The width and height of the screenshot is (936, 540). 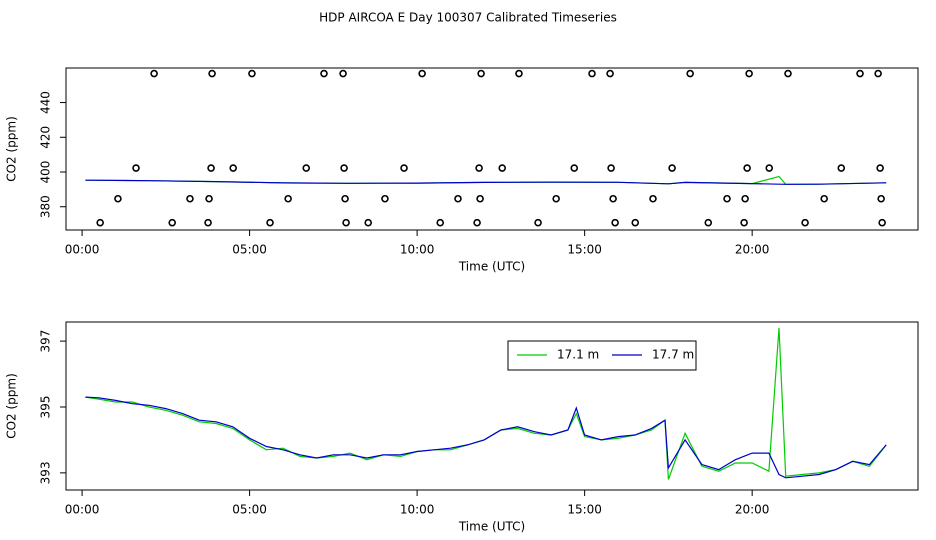 What do you see at coordinates (46, 206) in the screenshot?
I see `y-tick-label: 380` at bounding box center [46, 206].